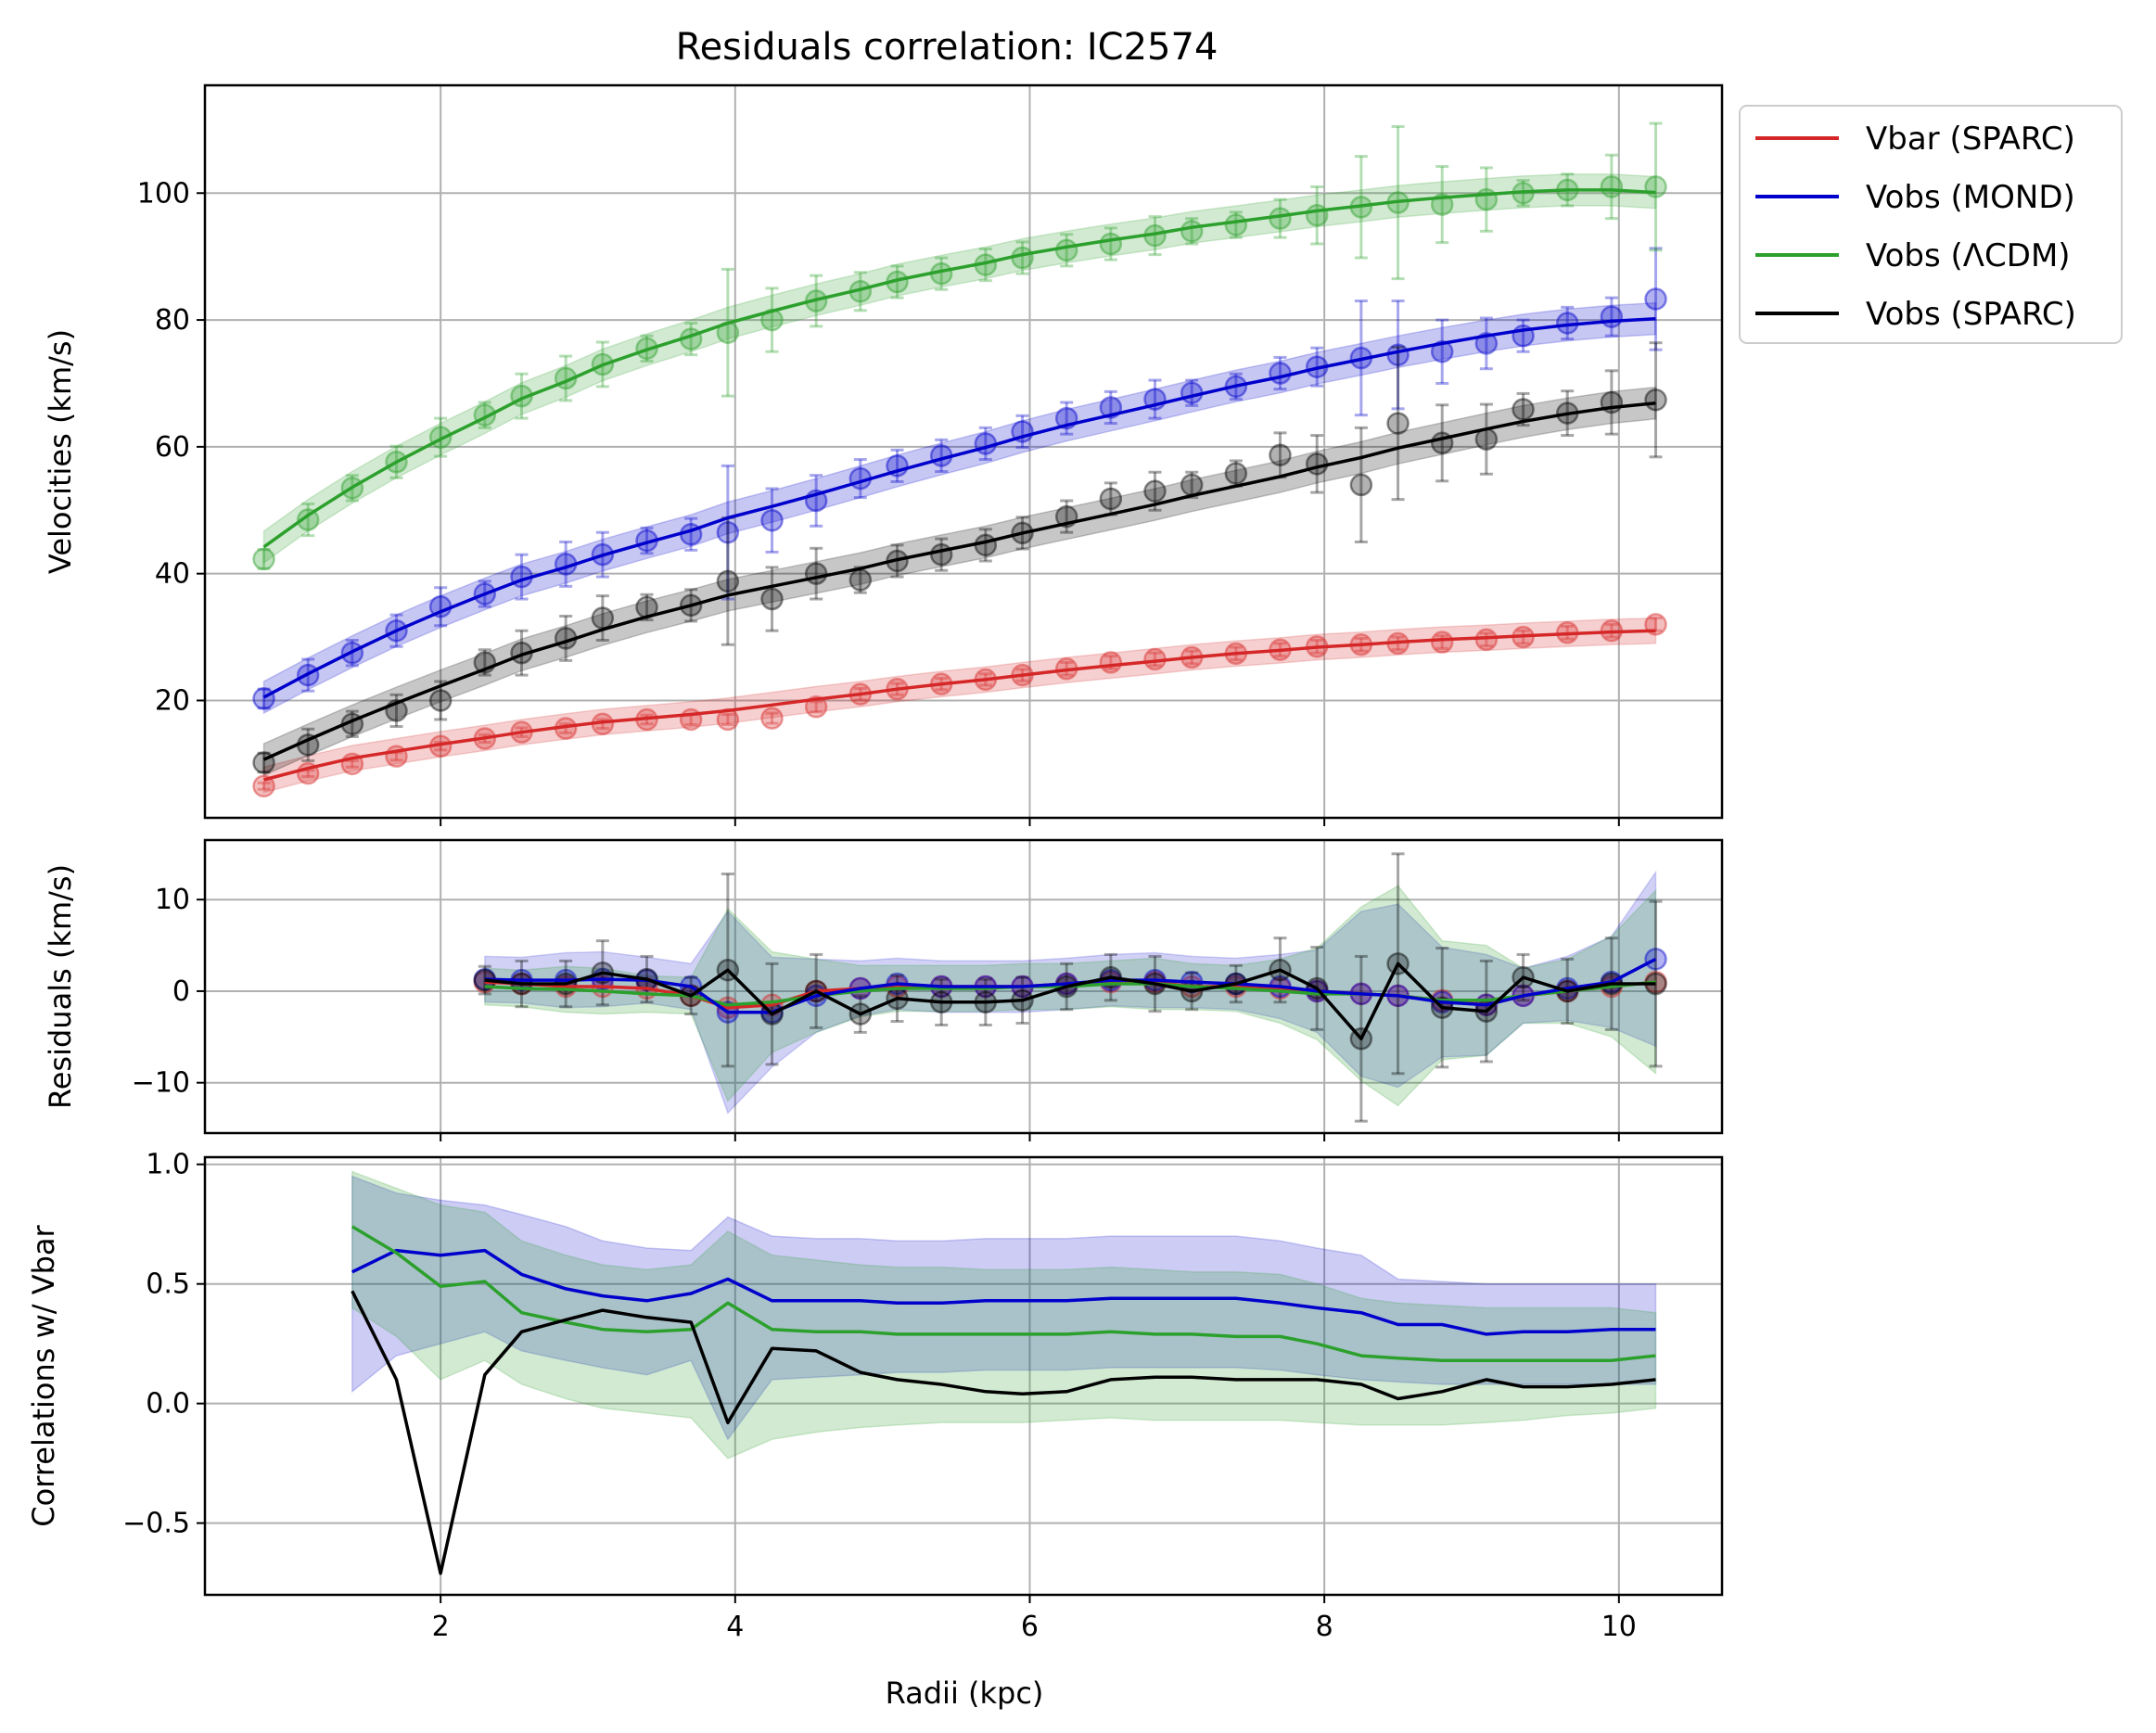 This screenshot has height=1733, width=2156. Describe the element at coordinates (735, 1627) in the screenshot. I see `x-tick-label: 4` at that location.